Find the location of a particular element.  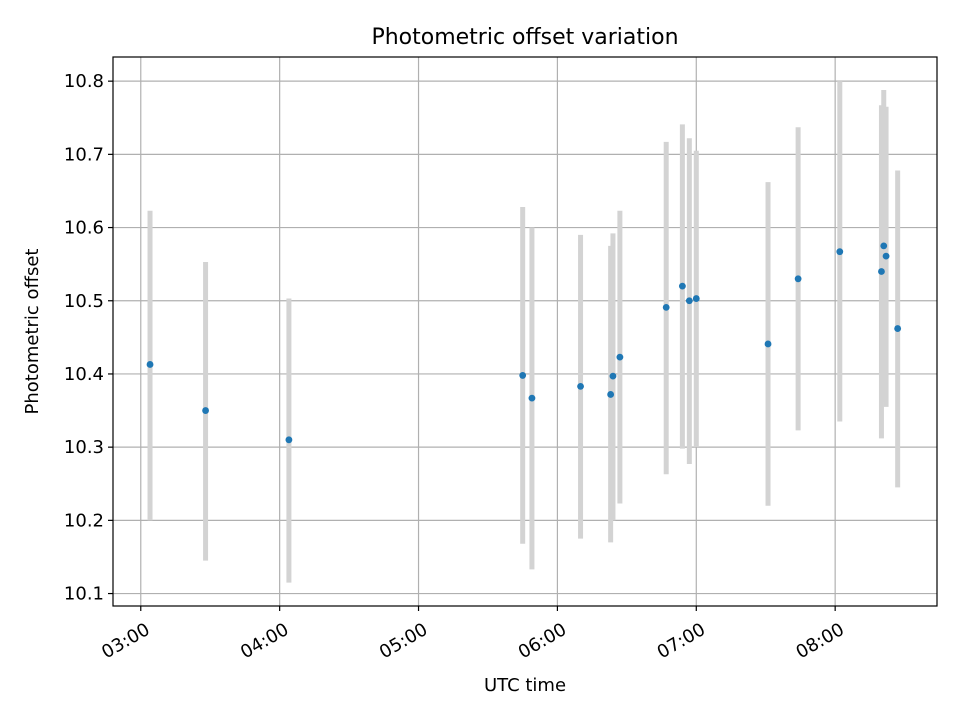

x-tick-label: 05:00 is located at coordinates (403, 641).